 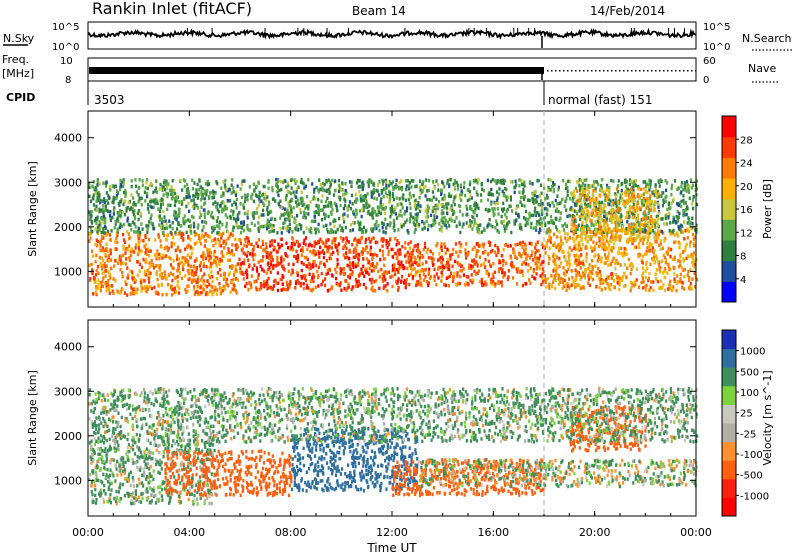 I want to click on freq-label: Freq., so click(x=15, y=59).